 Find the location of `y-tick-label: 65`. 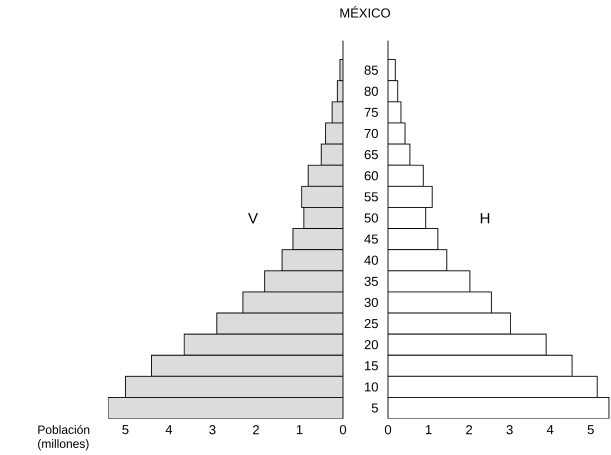

y-tick-label: 65 is located at coordinates (371, 155).